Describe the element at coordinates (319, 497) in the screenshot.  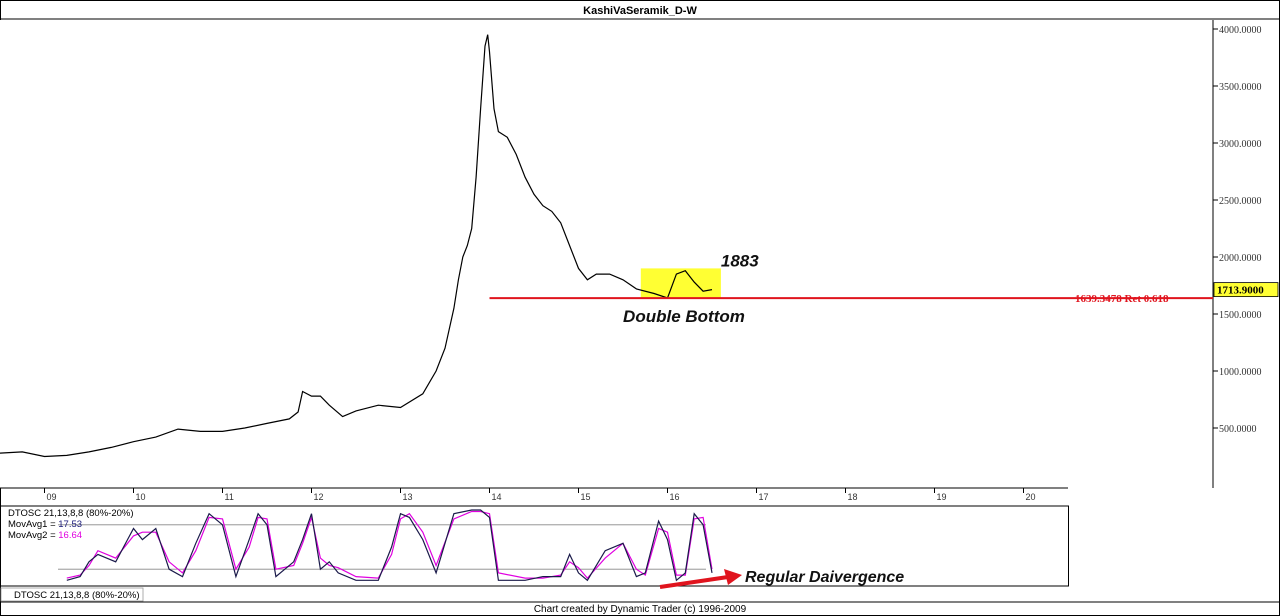
I see `x-tick-label: 12` at that location.